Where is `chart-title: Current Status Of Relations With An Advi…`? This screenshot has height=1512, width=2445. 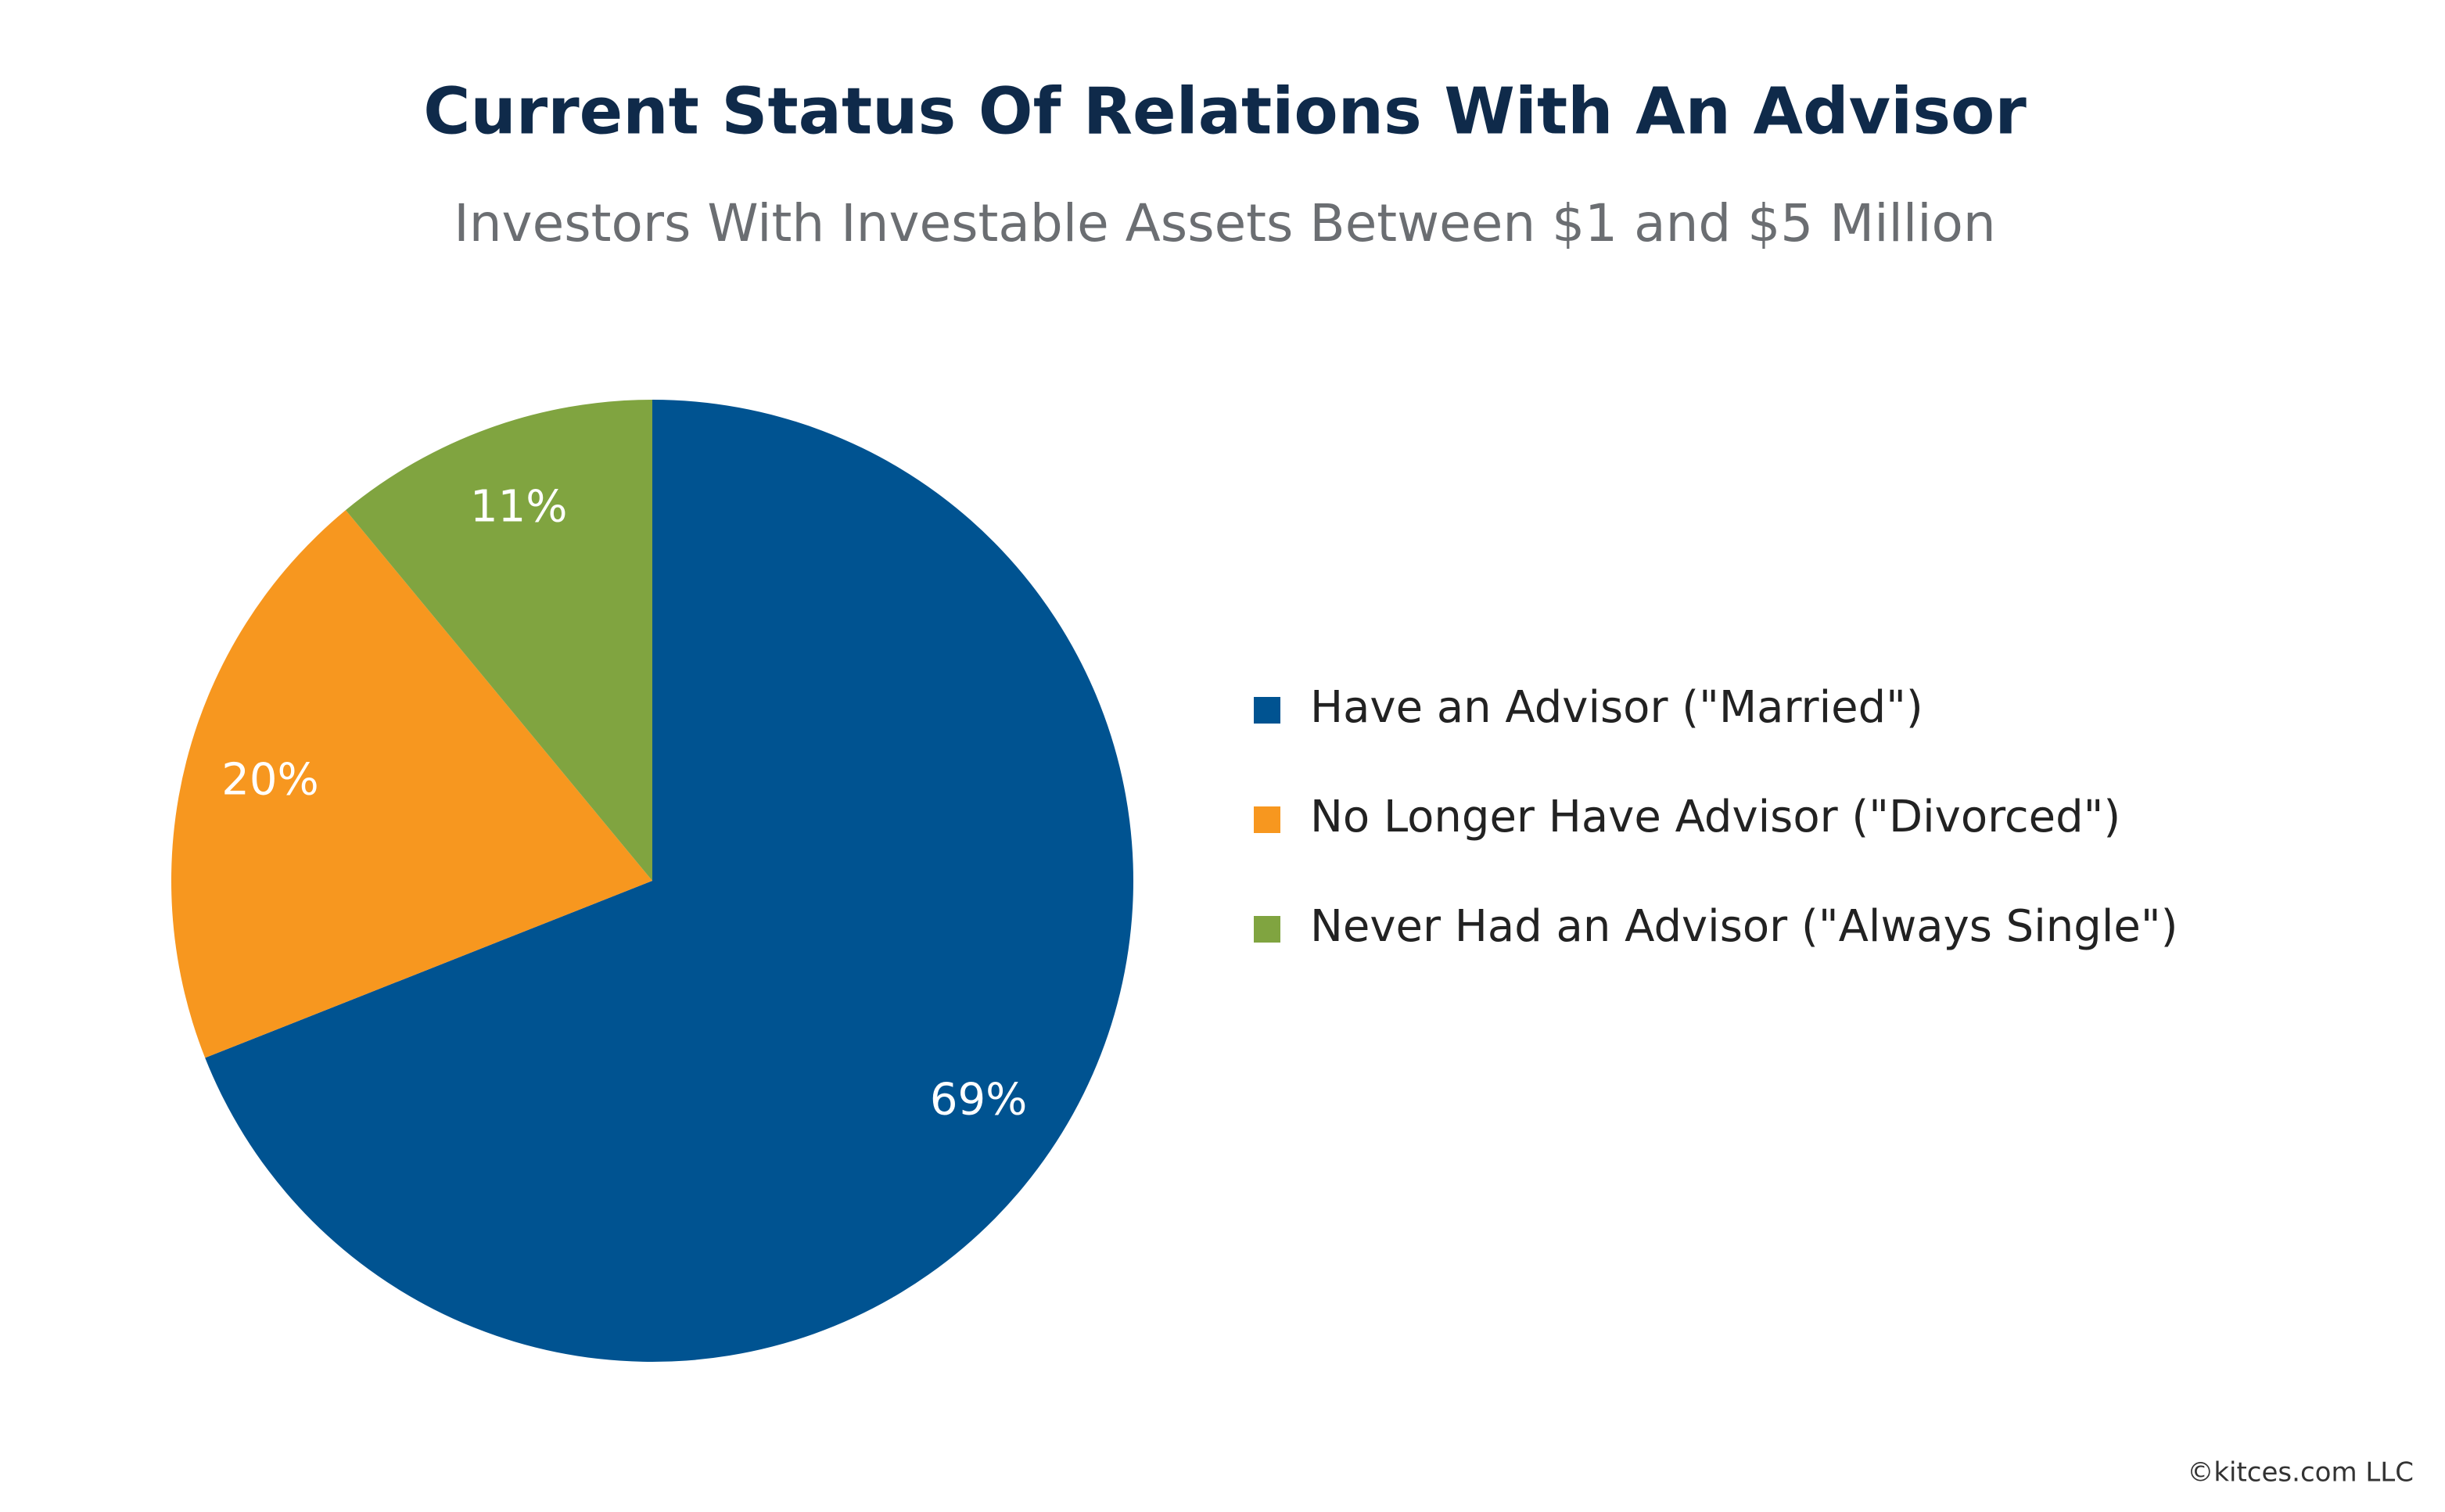
chart-title: Current Status Of Relations With An Advi… is located at coordinates (1225, 112).